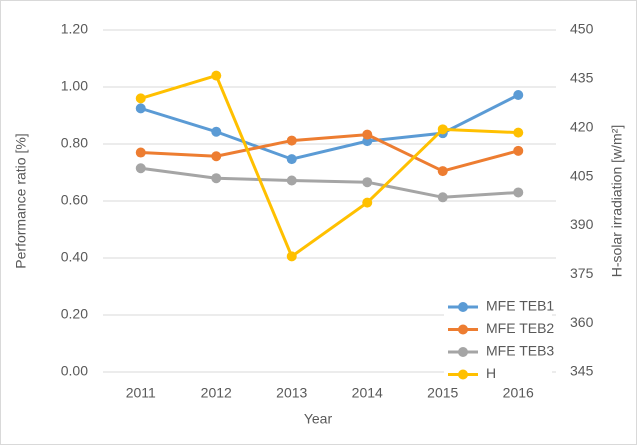  What do you see at coordinates (582, 371) in the screenshot?
I see `y2-tick-label: 345` at bounding box center [582, 371].